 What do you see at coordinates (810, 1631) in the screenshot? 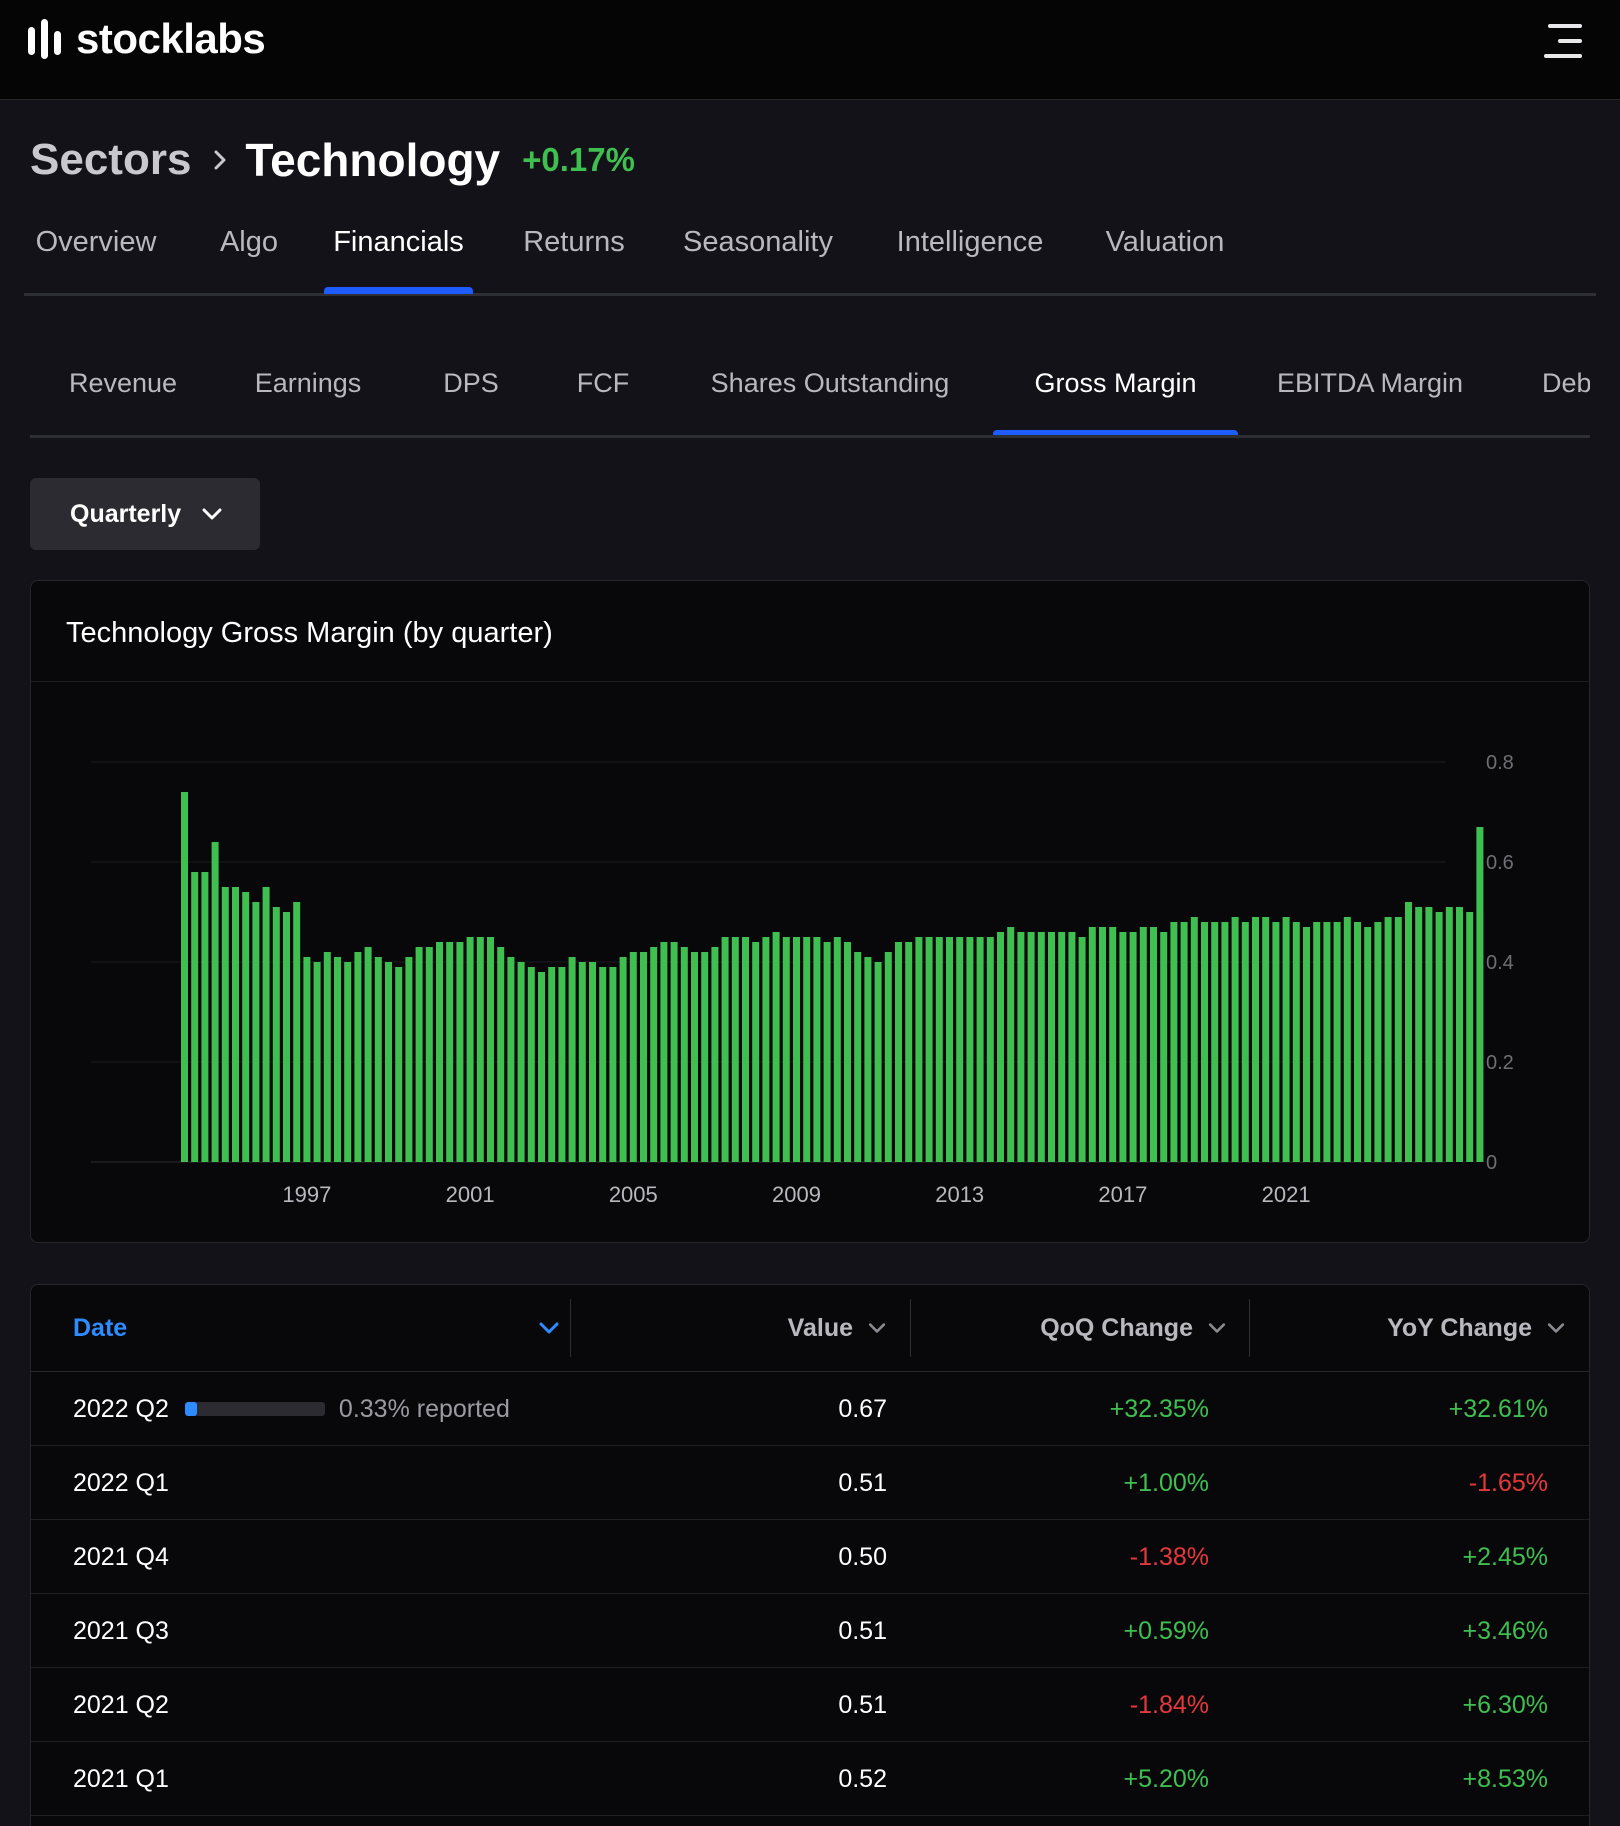
I see `table-row: 2021 Q3 0.51 +0.59% +3.46%` at bounding box center [810, 1631].